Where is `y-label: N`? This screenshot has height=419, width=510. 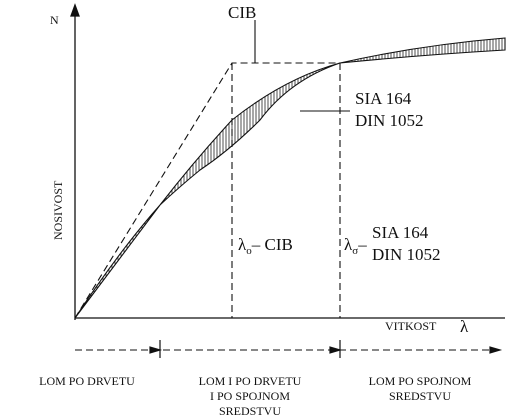 y-label: N is located at coordinates (54, 20).